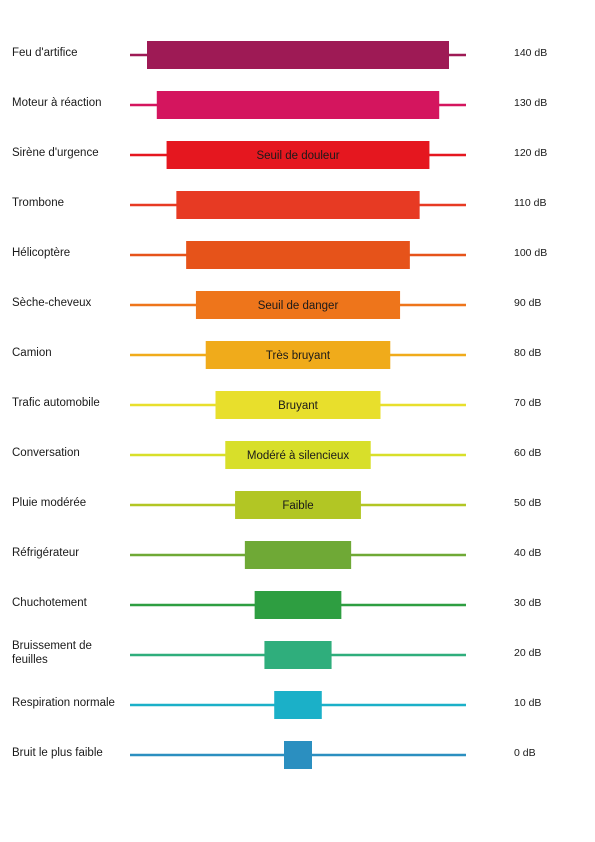 The height and width of the screenshot is (842, 595). What do you see at coordinates (527, 703) in the screenshot?
I see `decibel-value-label: 10 dB` at bounding box center [527, 703].